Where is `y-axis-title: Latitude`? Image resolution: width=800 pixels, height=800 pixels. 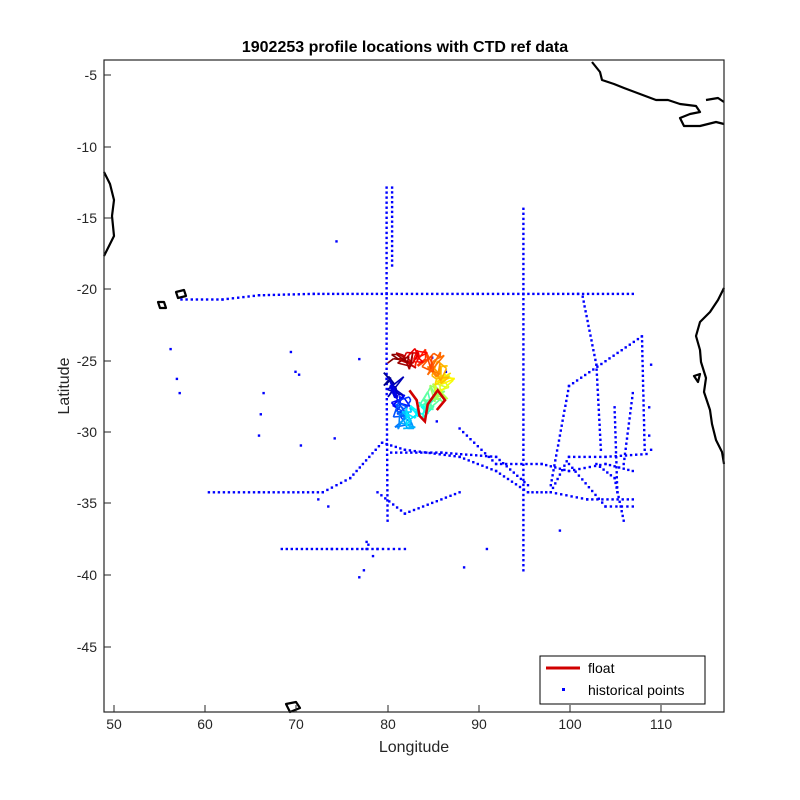
y-axis-title: Latitude is located at coordinates (64, 385).